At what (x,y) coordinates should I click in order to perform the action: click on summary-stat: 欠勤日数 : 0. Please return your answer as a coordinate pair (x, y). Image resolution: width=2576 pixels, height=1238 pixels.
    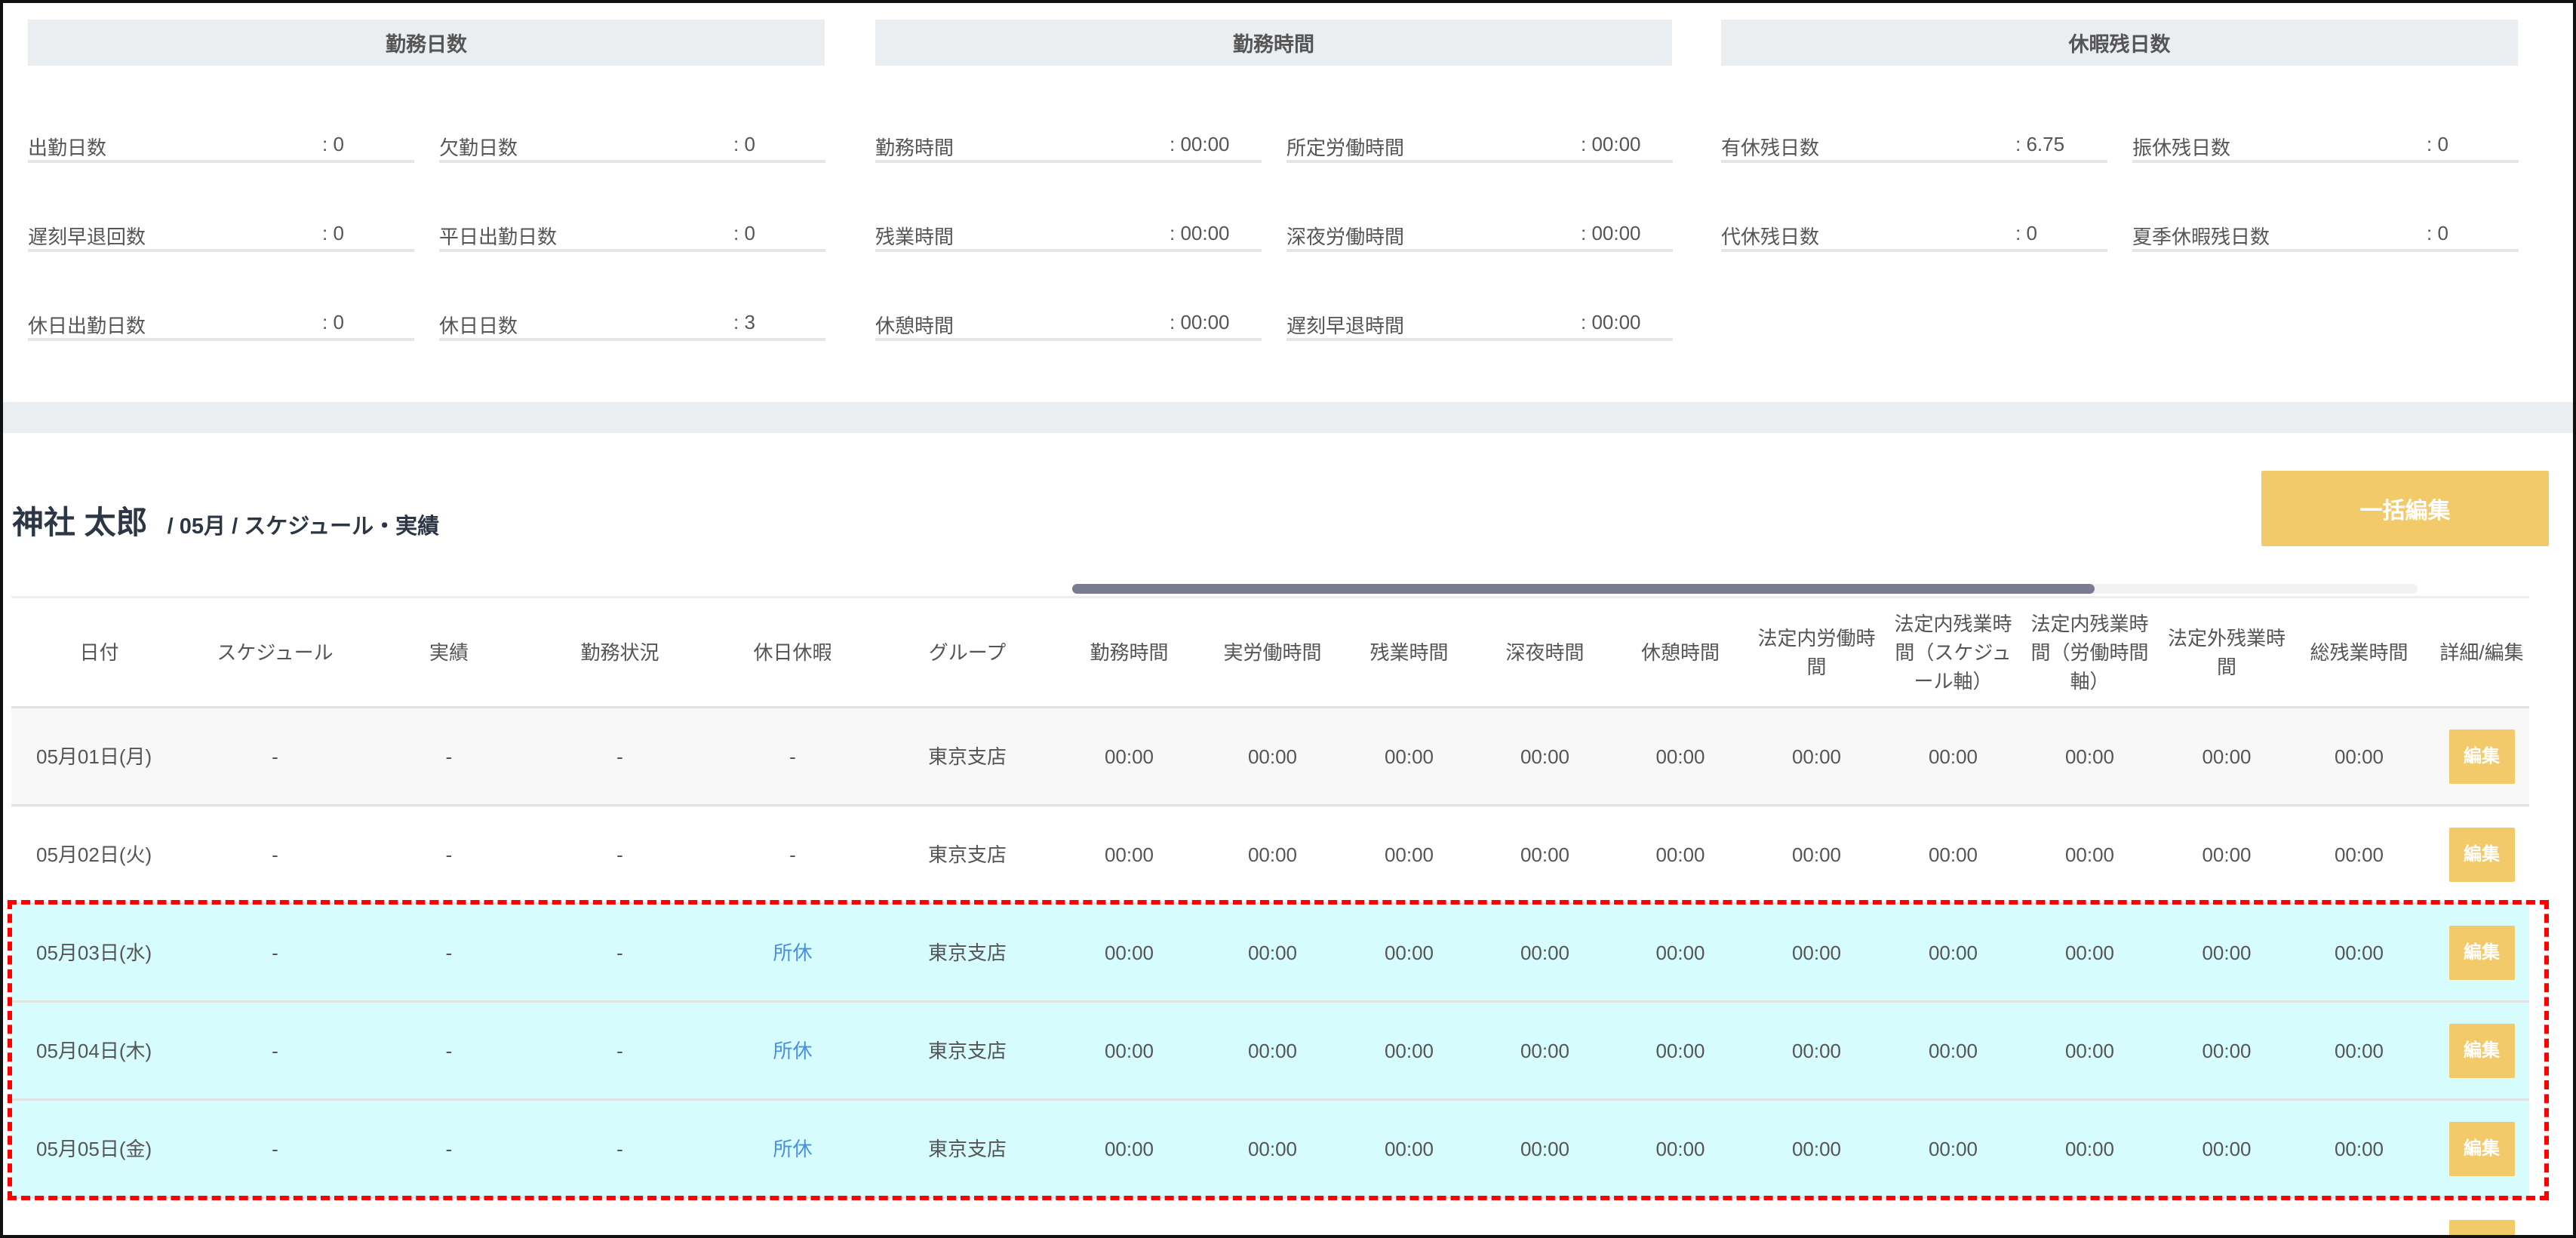
    Looking at the image, I should click on (632, 148).